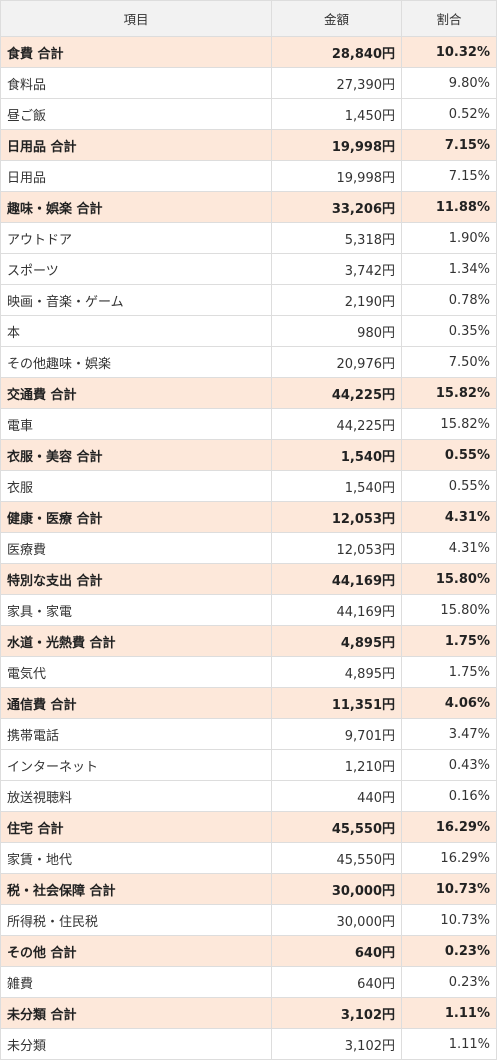  What do you see at coordinates (336, 796) in the screenshot?
I see `cell-amount: 440円` at bounding box center [336, 796].